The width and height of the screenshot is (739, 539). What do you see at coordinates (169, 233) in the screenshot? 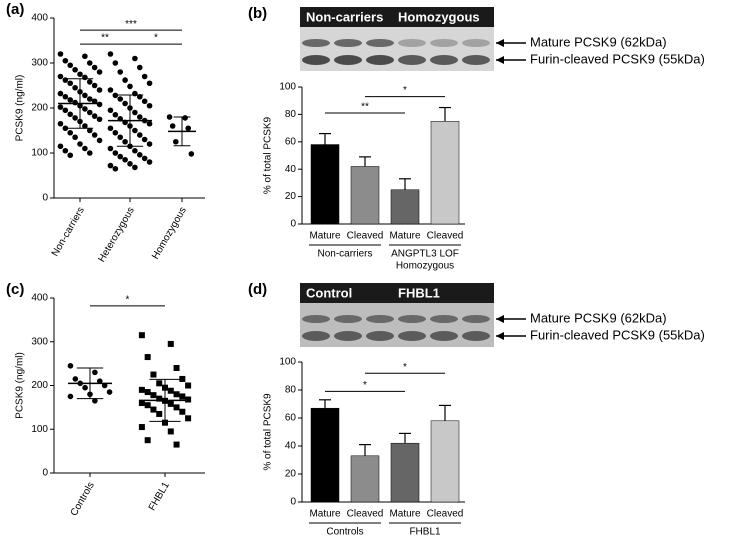
I see `x-tick-label: Homozygous` at bounding box center [169, 233].